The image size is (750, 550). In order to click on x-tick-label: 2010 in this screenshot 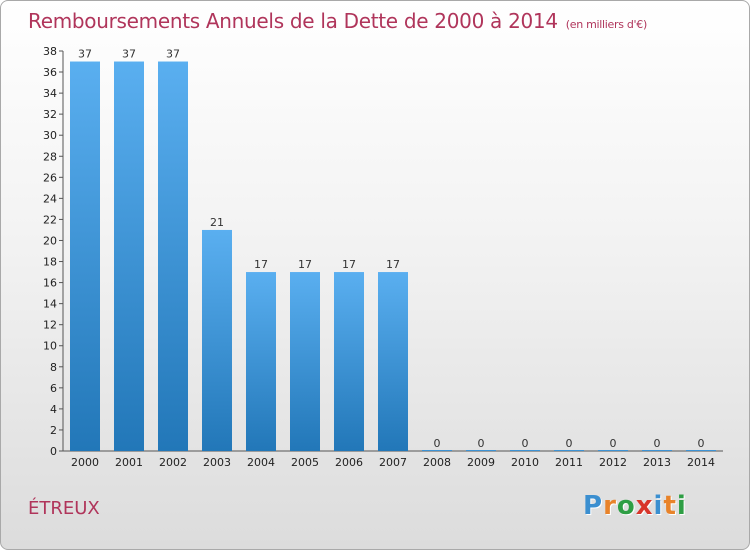, I will do `click(525, 462)`.